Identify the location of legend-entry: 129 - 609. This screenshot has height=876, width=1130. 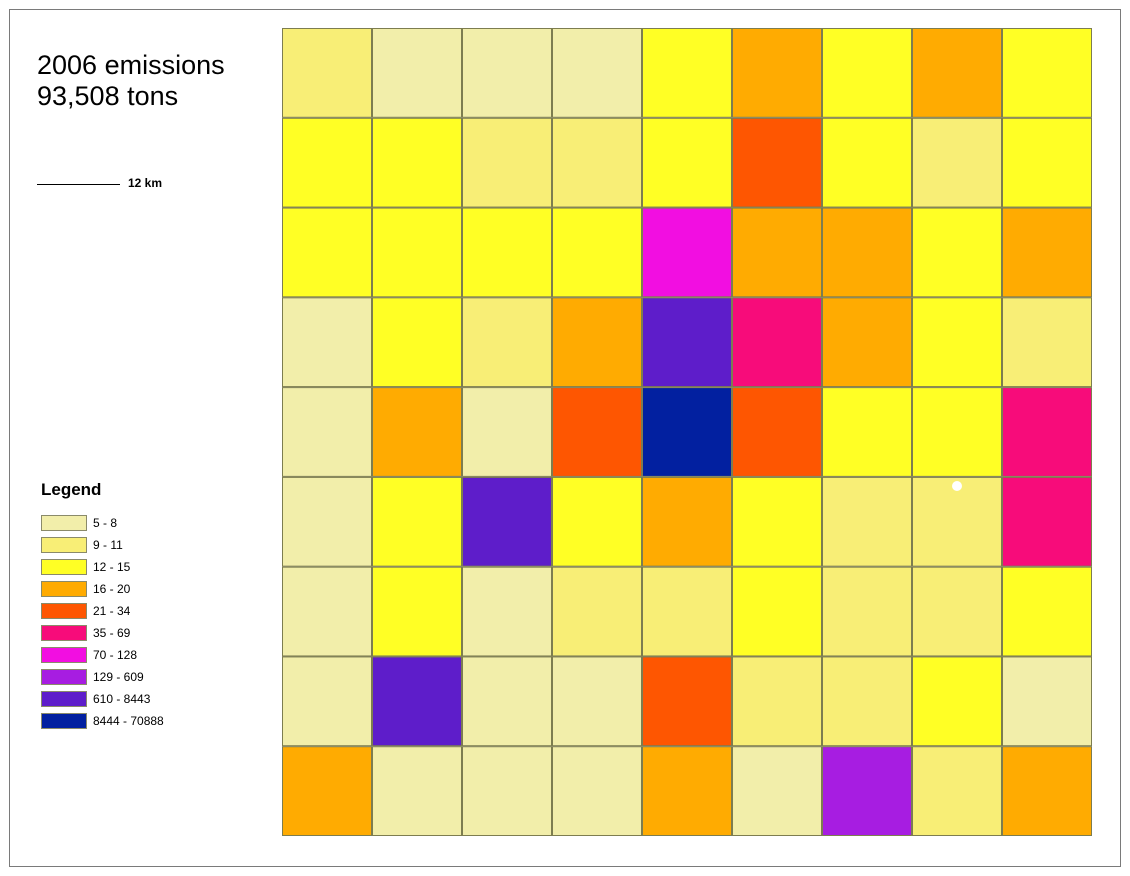
(92, 677).